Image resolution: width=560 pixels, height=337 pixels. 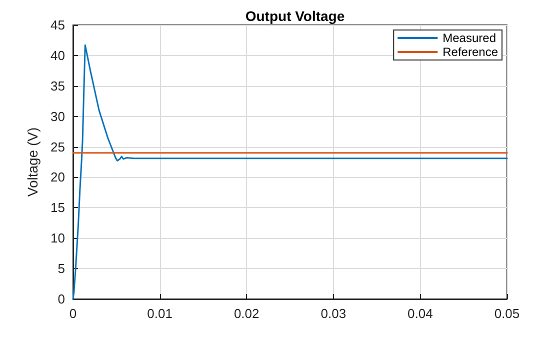 I want to click on legend-label: Reference, so click(x=470, y=52).